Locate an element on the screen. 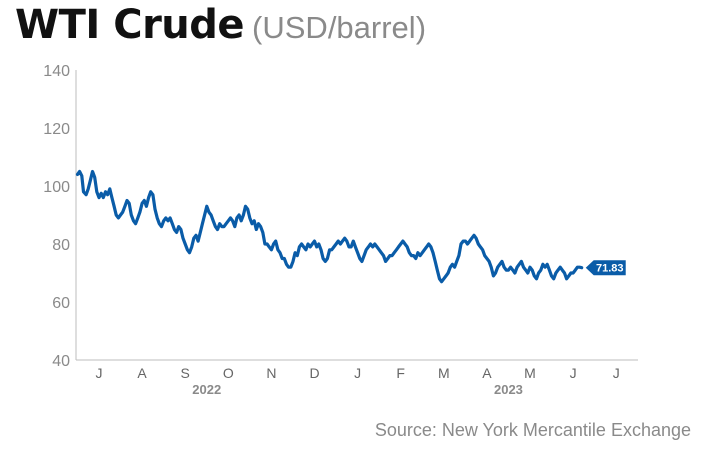  y-tick-label: 100 is located at coordinates (56, 187).